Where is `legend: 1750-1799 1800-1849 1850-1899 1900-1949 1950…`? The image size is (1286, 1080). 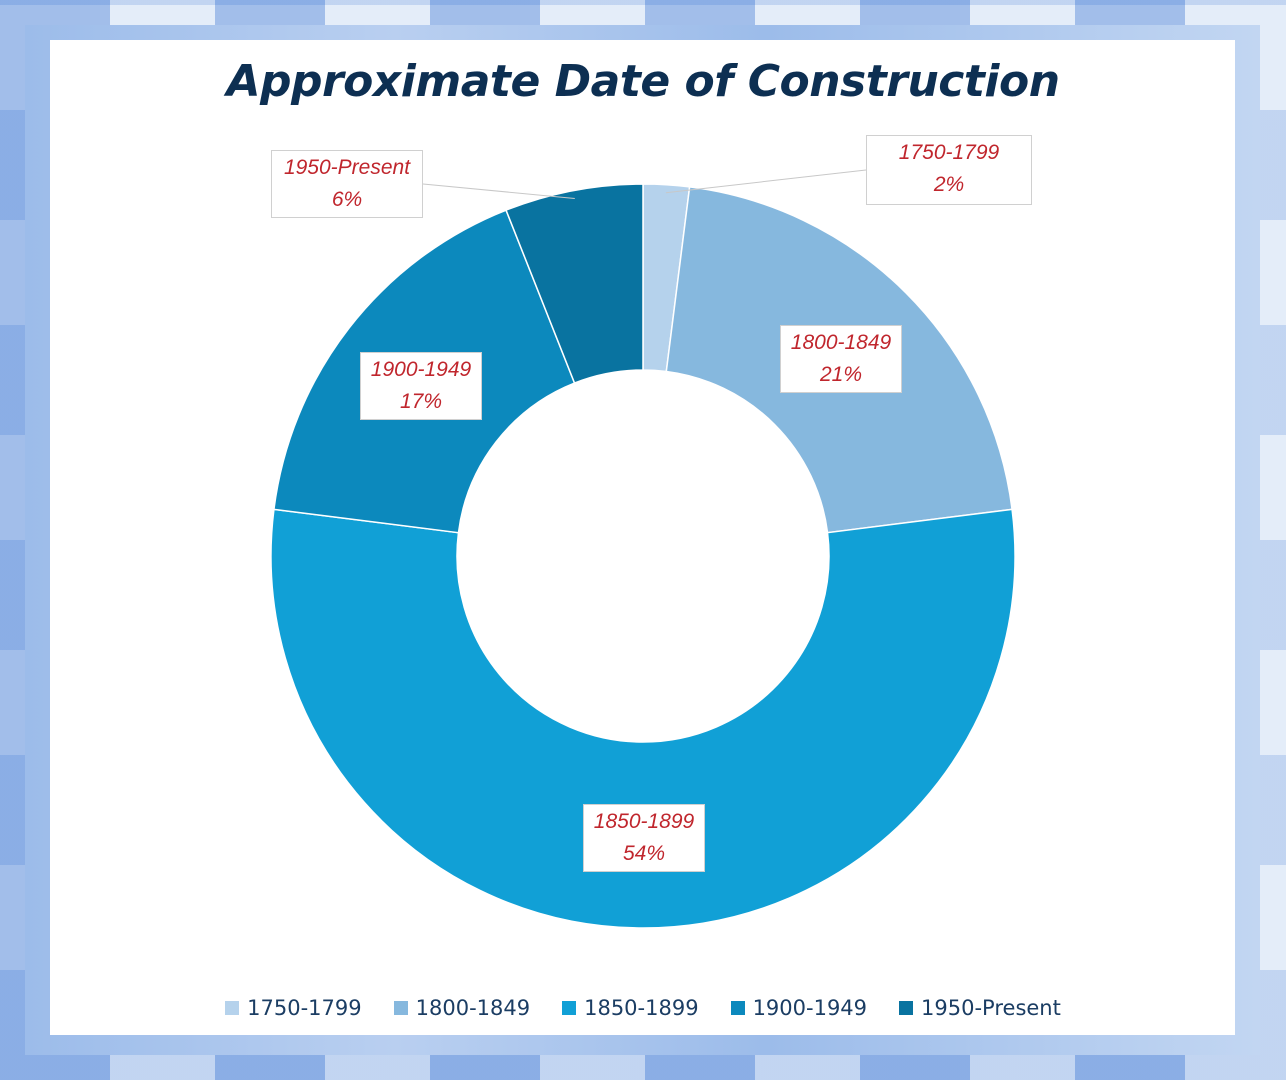 legend: 1750-1799 1800-1849 1850-1899 1900-1949 1950… is located at coordinates (643, 1008).